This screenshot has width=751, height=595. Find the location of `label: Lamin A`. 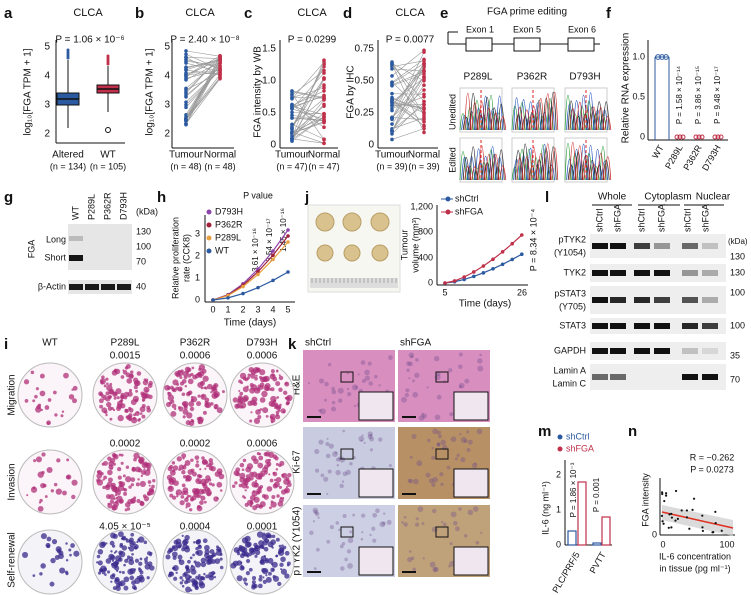

label: Lamin A is located at coordinates (569, 370).